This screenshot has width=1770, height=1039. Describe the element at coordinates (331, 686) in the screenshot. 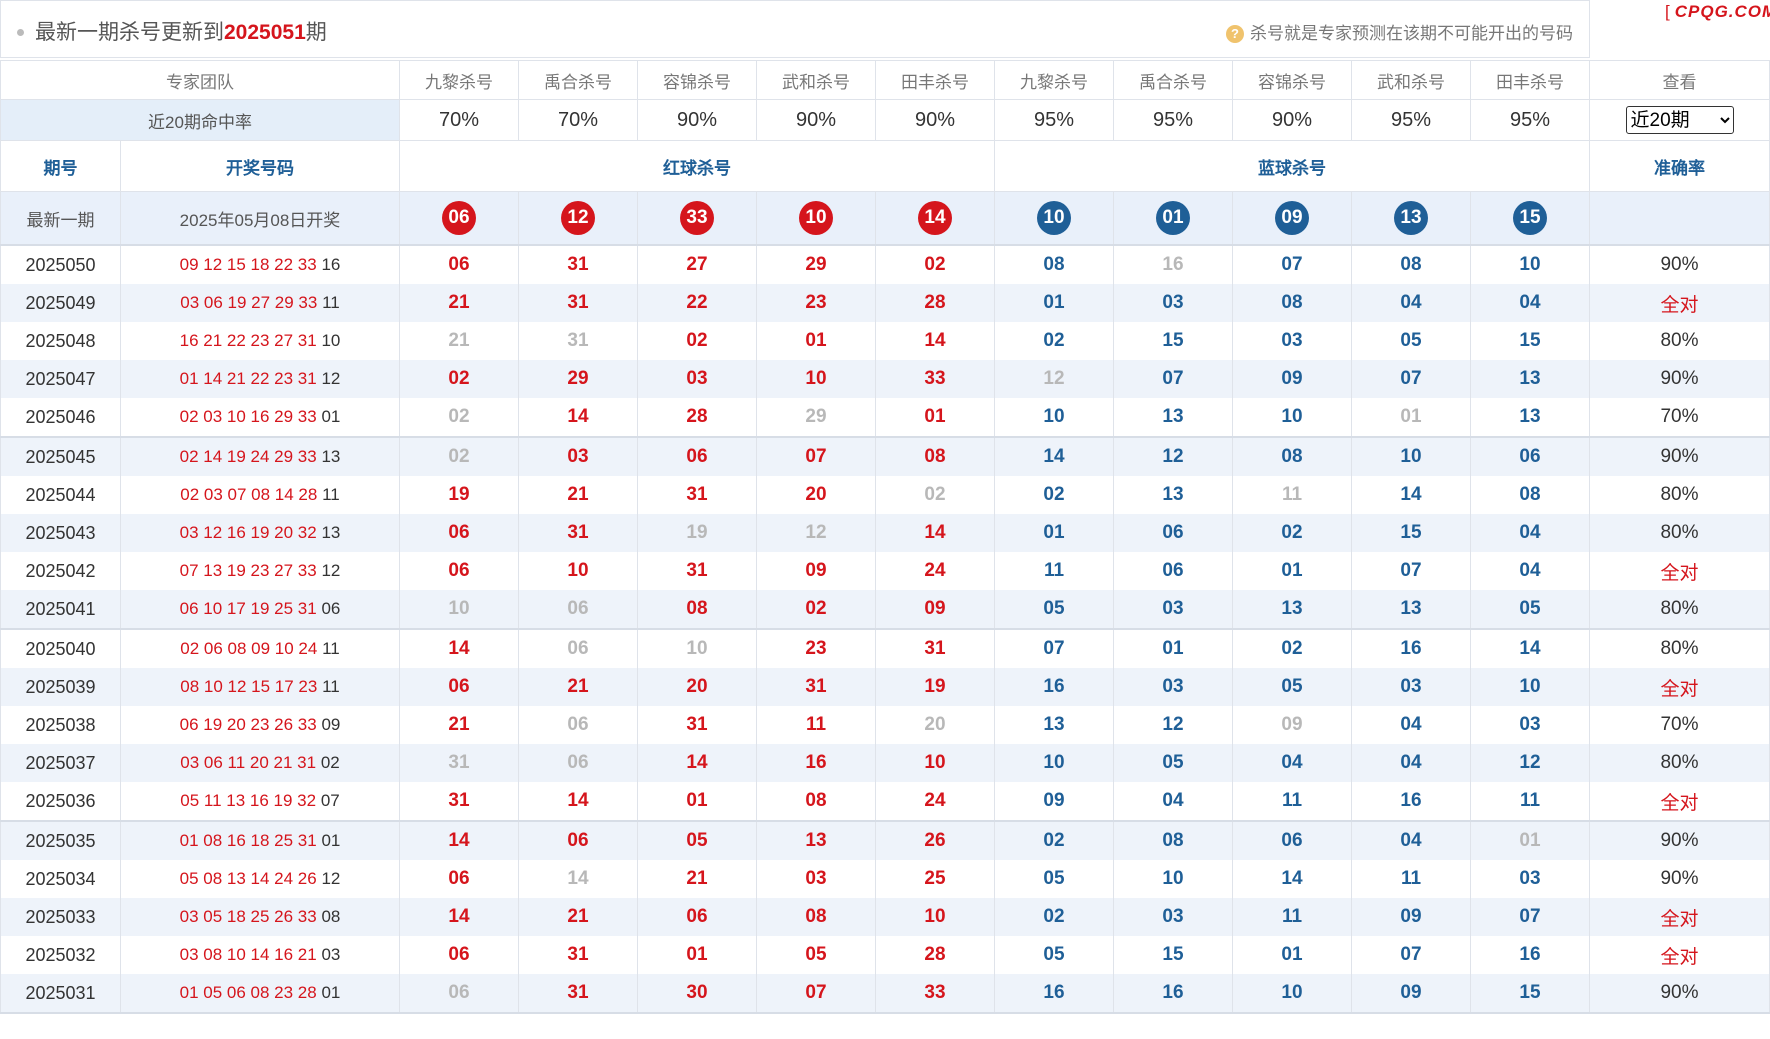

I see `draw-blue-number: 11` at that location.